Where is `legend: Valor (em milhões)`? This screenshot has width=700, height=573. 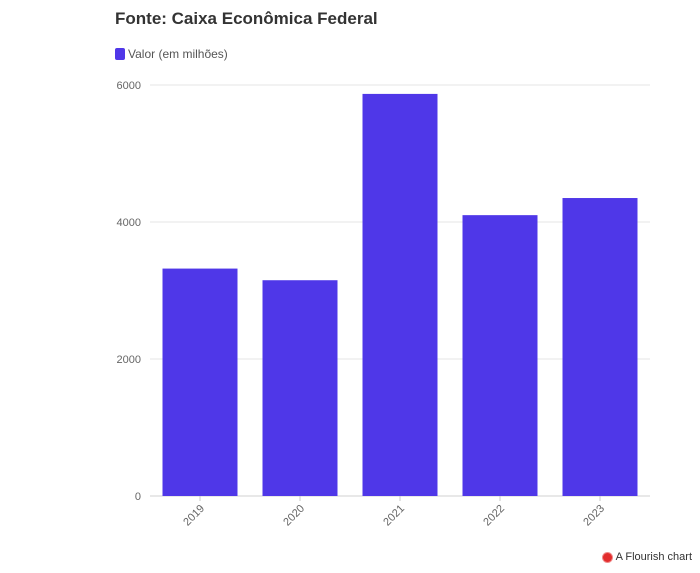 legend: Valor (em milhões) is located at coordinates (171, 54).